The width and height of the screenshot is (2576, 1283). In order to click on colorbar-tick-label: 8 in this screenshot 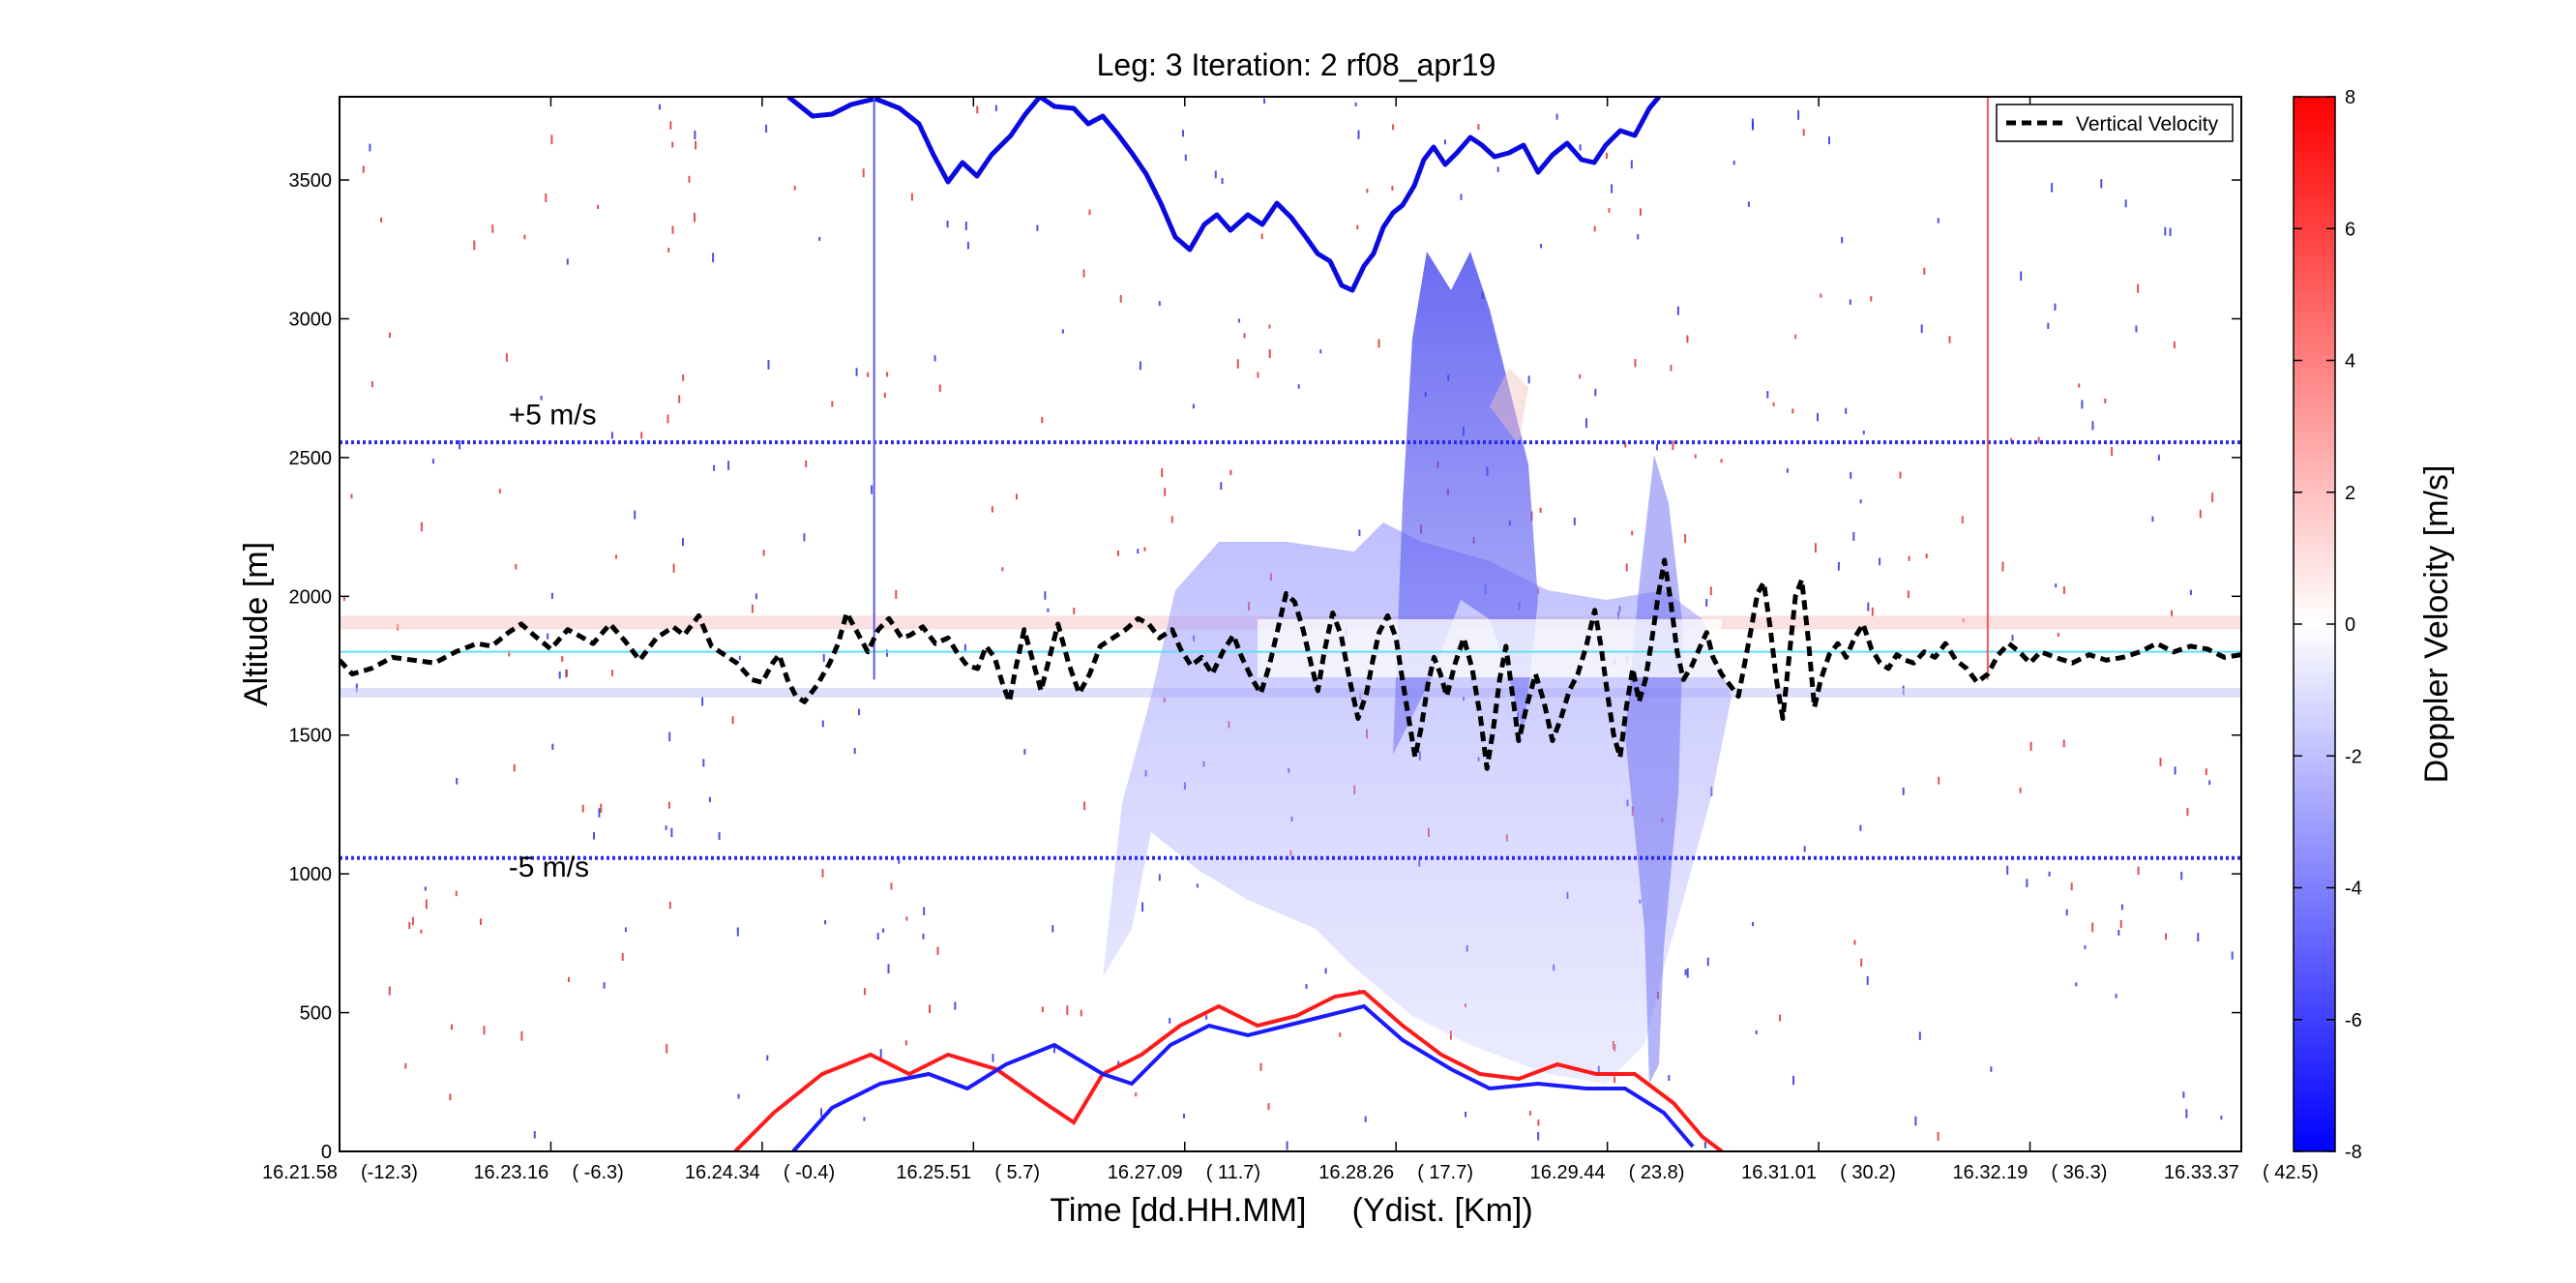, I will do `click(2350, 97)`.